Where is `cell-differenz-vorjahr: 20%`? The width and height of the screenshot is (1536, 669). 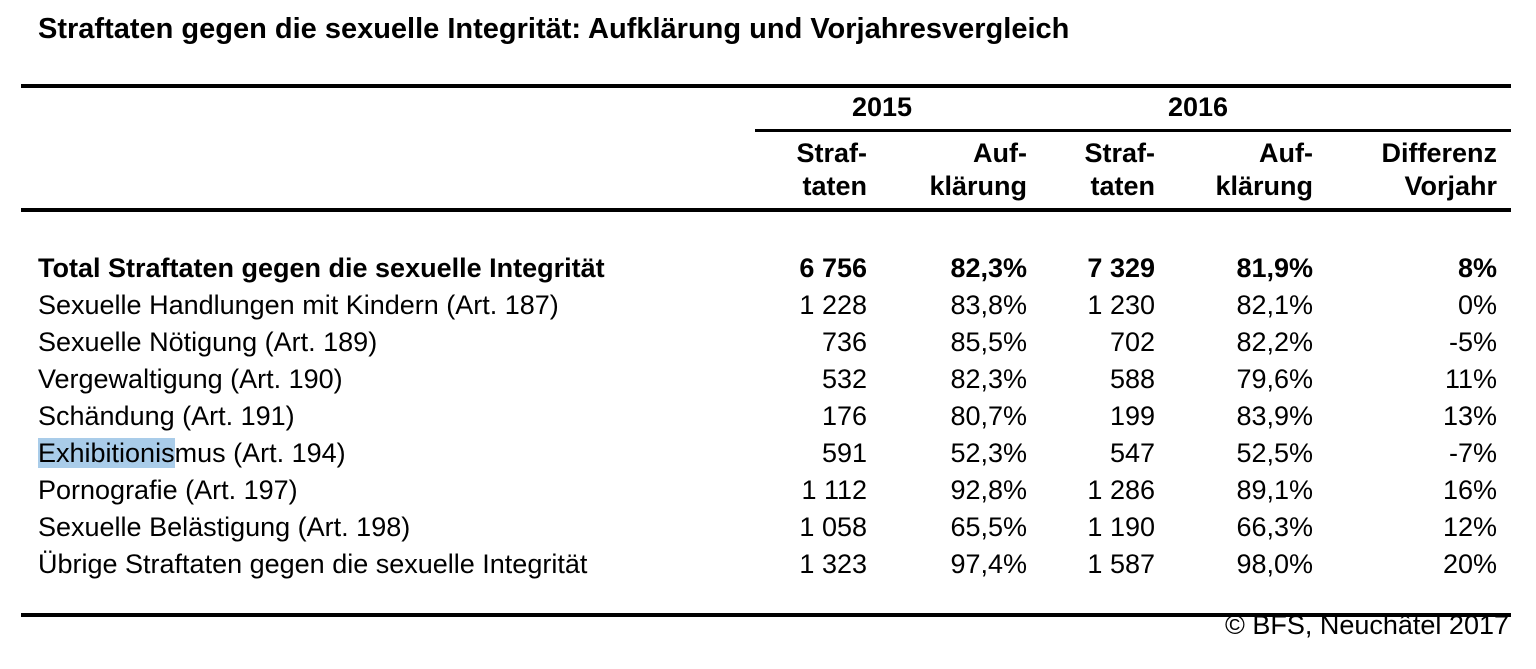
cell-differenz-vorjahr: 20% is located at coordinates (1470, 564).